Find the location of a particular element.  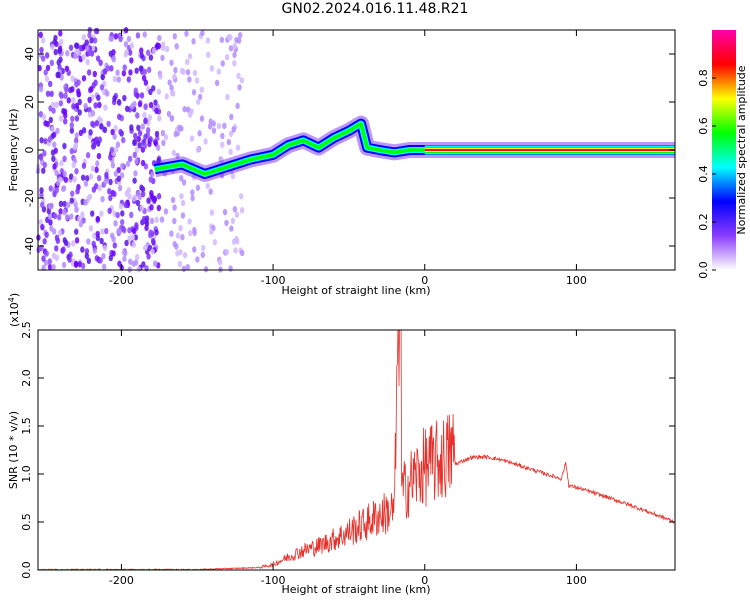

heatmap-ytick-label: -20 is located at coordinates (29, 198).